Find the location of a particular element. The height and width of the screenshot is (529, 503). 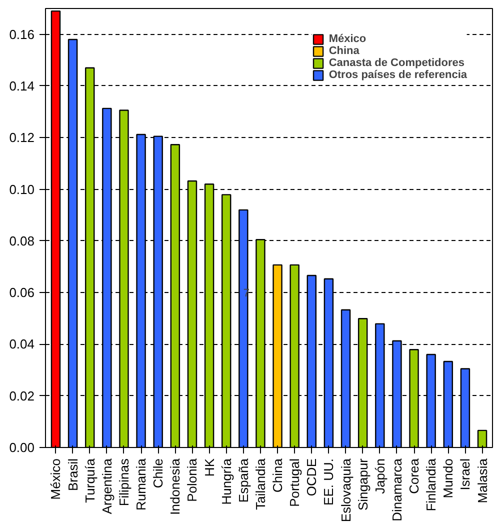

x-tick-label: Malasia is located at coordinates (482, 481).